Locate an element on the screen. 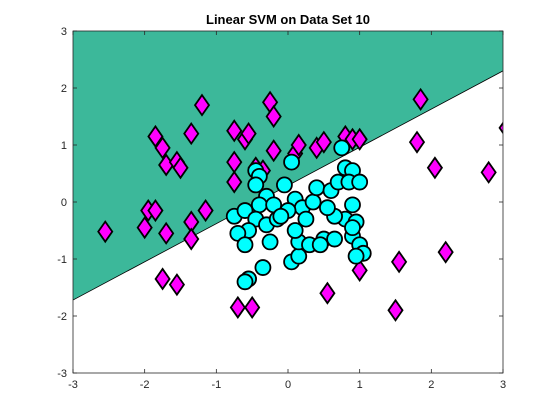 The width and height of the screenshot is (560, 420). x-tick-label: 3 is located at coordinates (503, 385).